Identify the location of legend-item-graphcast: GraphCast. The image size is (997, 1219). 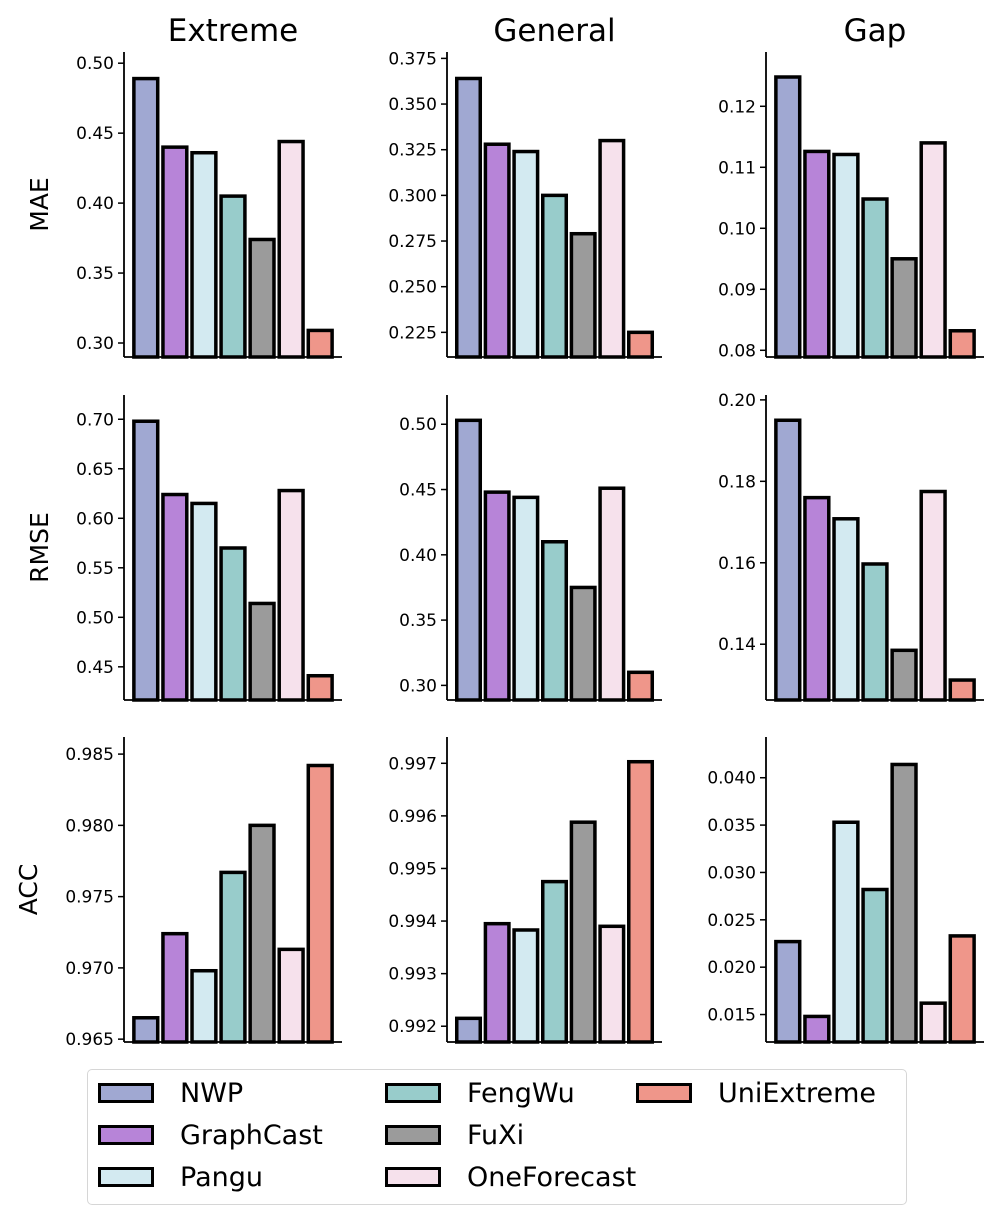
(210, 1135).